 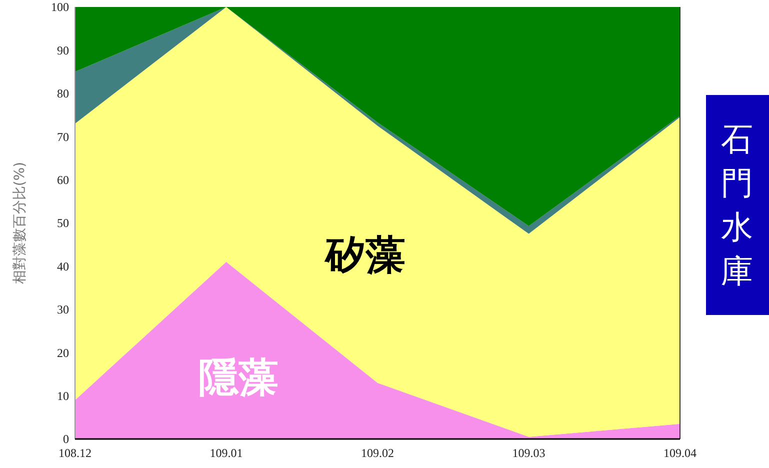 What do you see at coordinates (63, 93) in the screenshot?
I see `y-tick-label: 80` at bounding box center [63, 93].